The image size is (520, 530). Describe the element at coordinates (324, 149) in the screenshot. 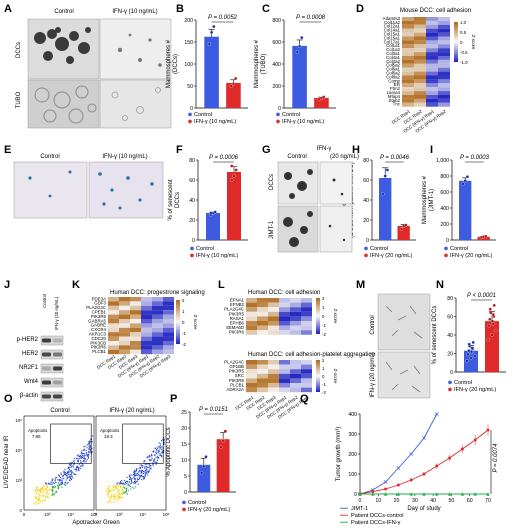

I see `panel-g-col-ifn: IFN-γ` at that location.